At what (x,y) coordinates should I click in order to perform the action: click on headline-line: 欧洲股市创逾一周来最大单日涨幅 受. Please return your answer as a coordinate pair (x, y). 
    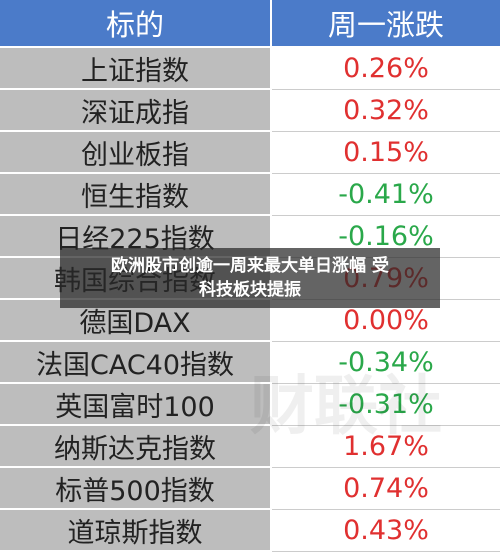
    Looking at the image, I should click on (250, 266).